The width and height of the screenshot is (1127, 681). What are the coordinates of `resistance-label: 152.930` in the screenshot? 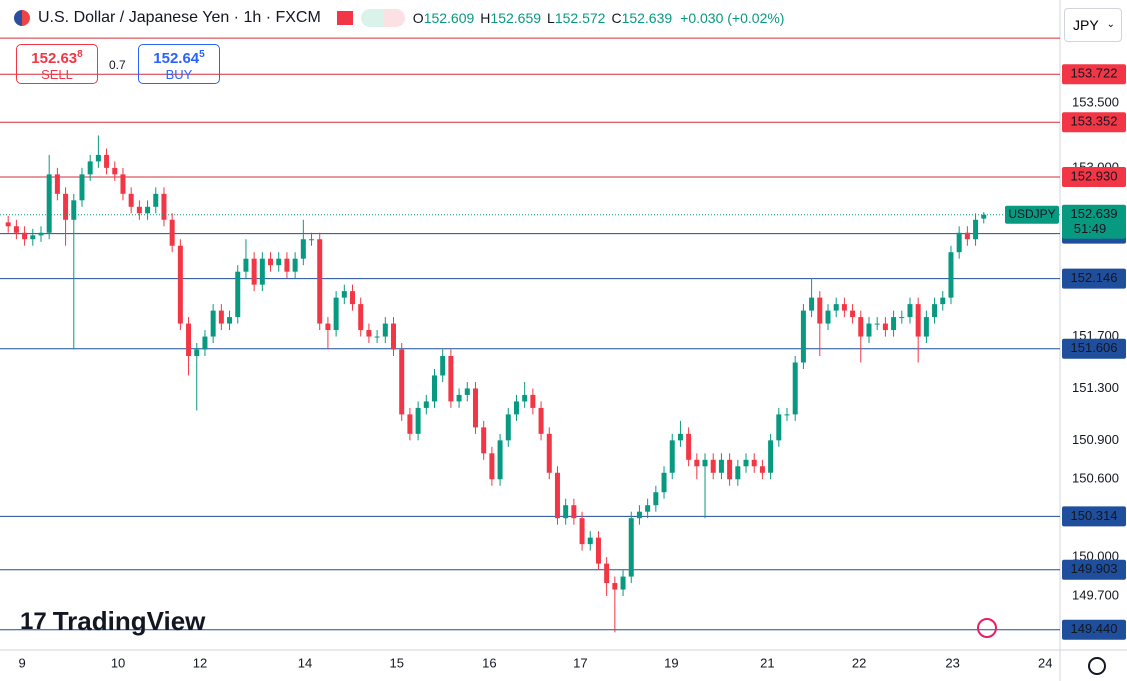 It's located at (1094, 175).